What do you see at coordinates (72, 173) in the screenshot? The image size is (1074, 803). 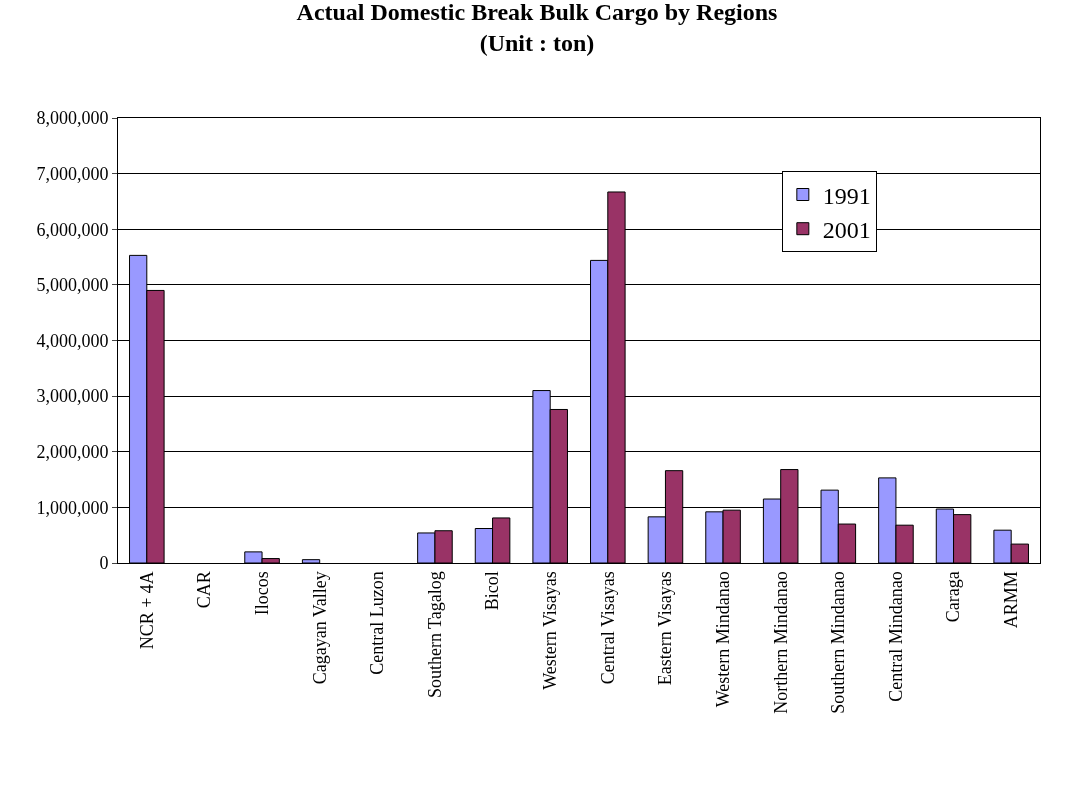 I see `y-tick-label: 7,000,000` at bounding box center [72, 173].